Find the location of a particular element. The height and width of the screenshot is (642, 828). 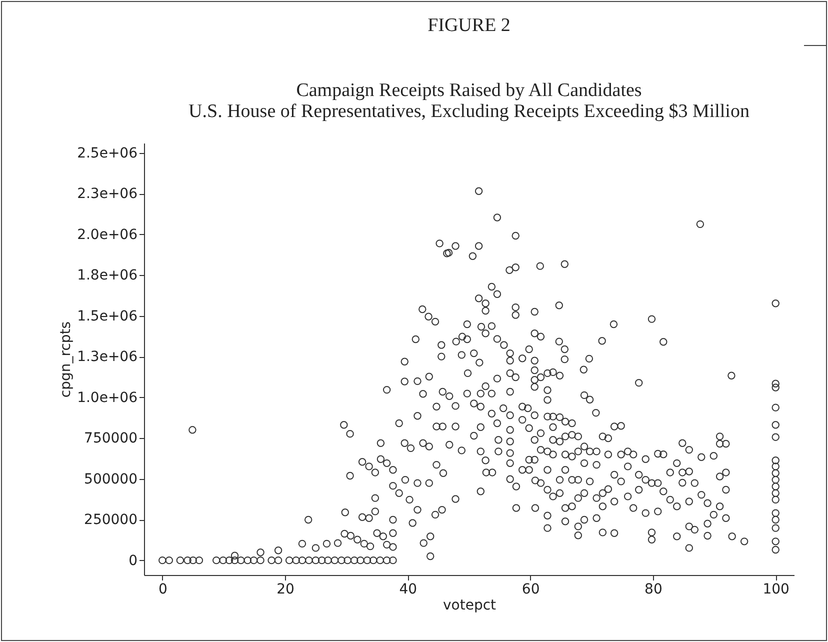

y-tick-label: 2.3e+06 is located at coordinates (107, 194).